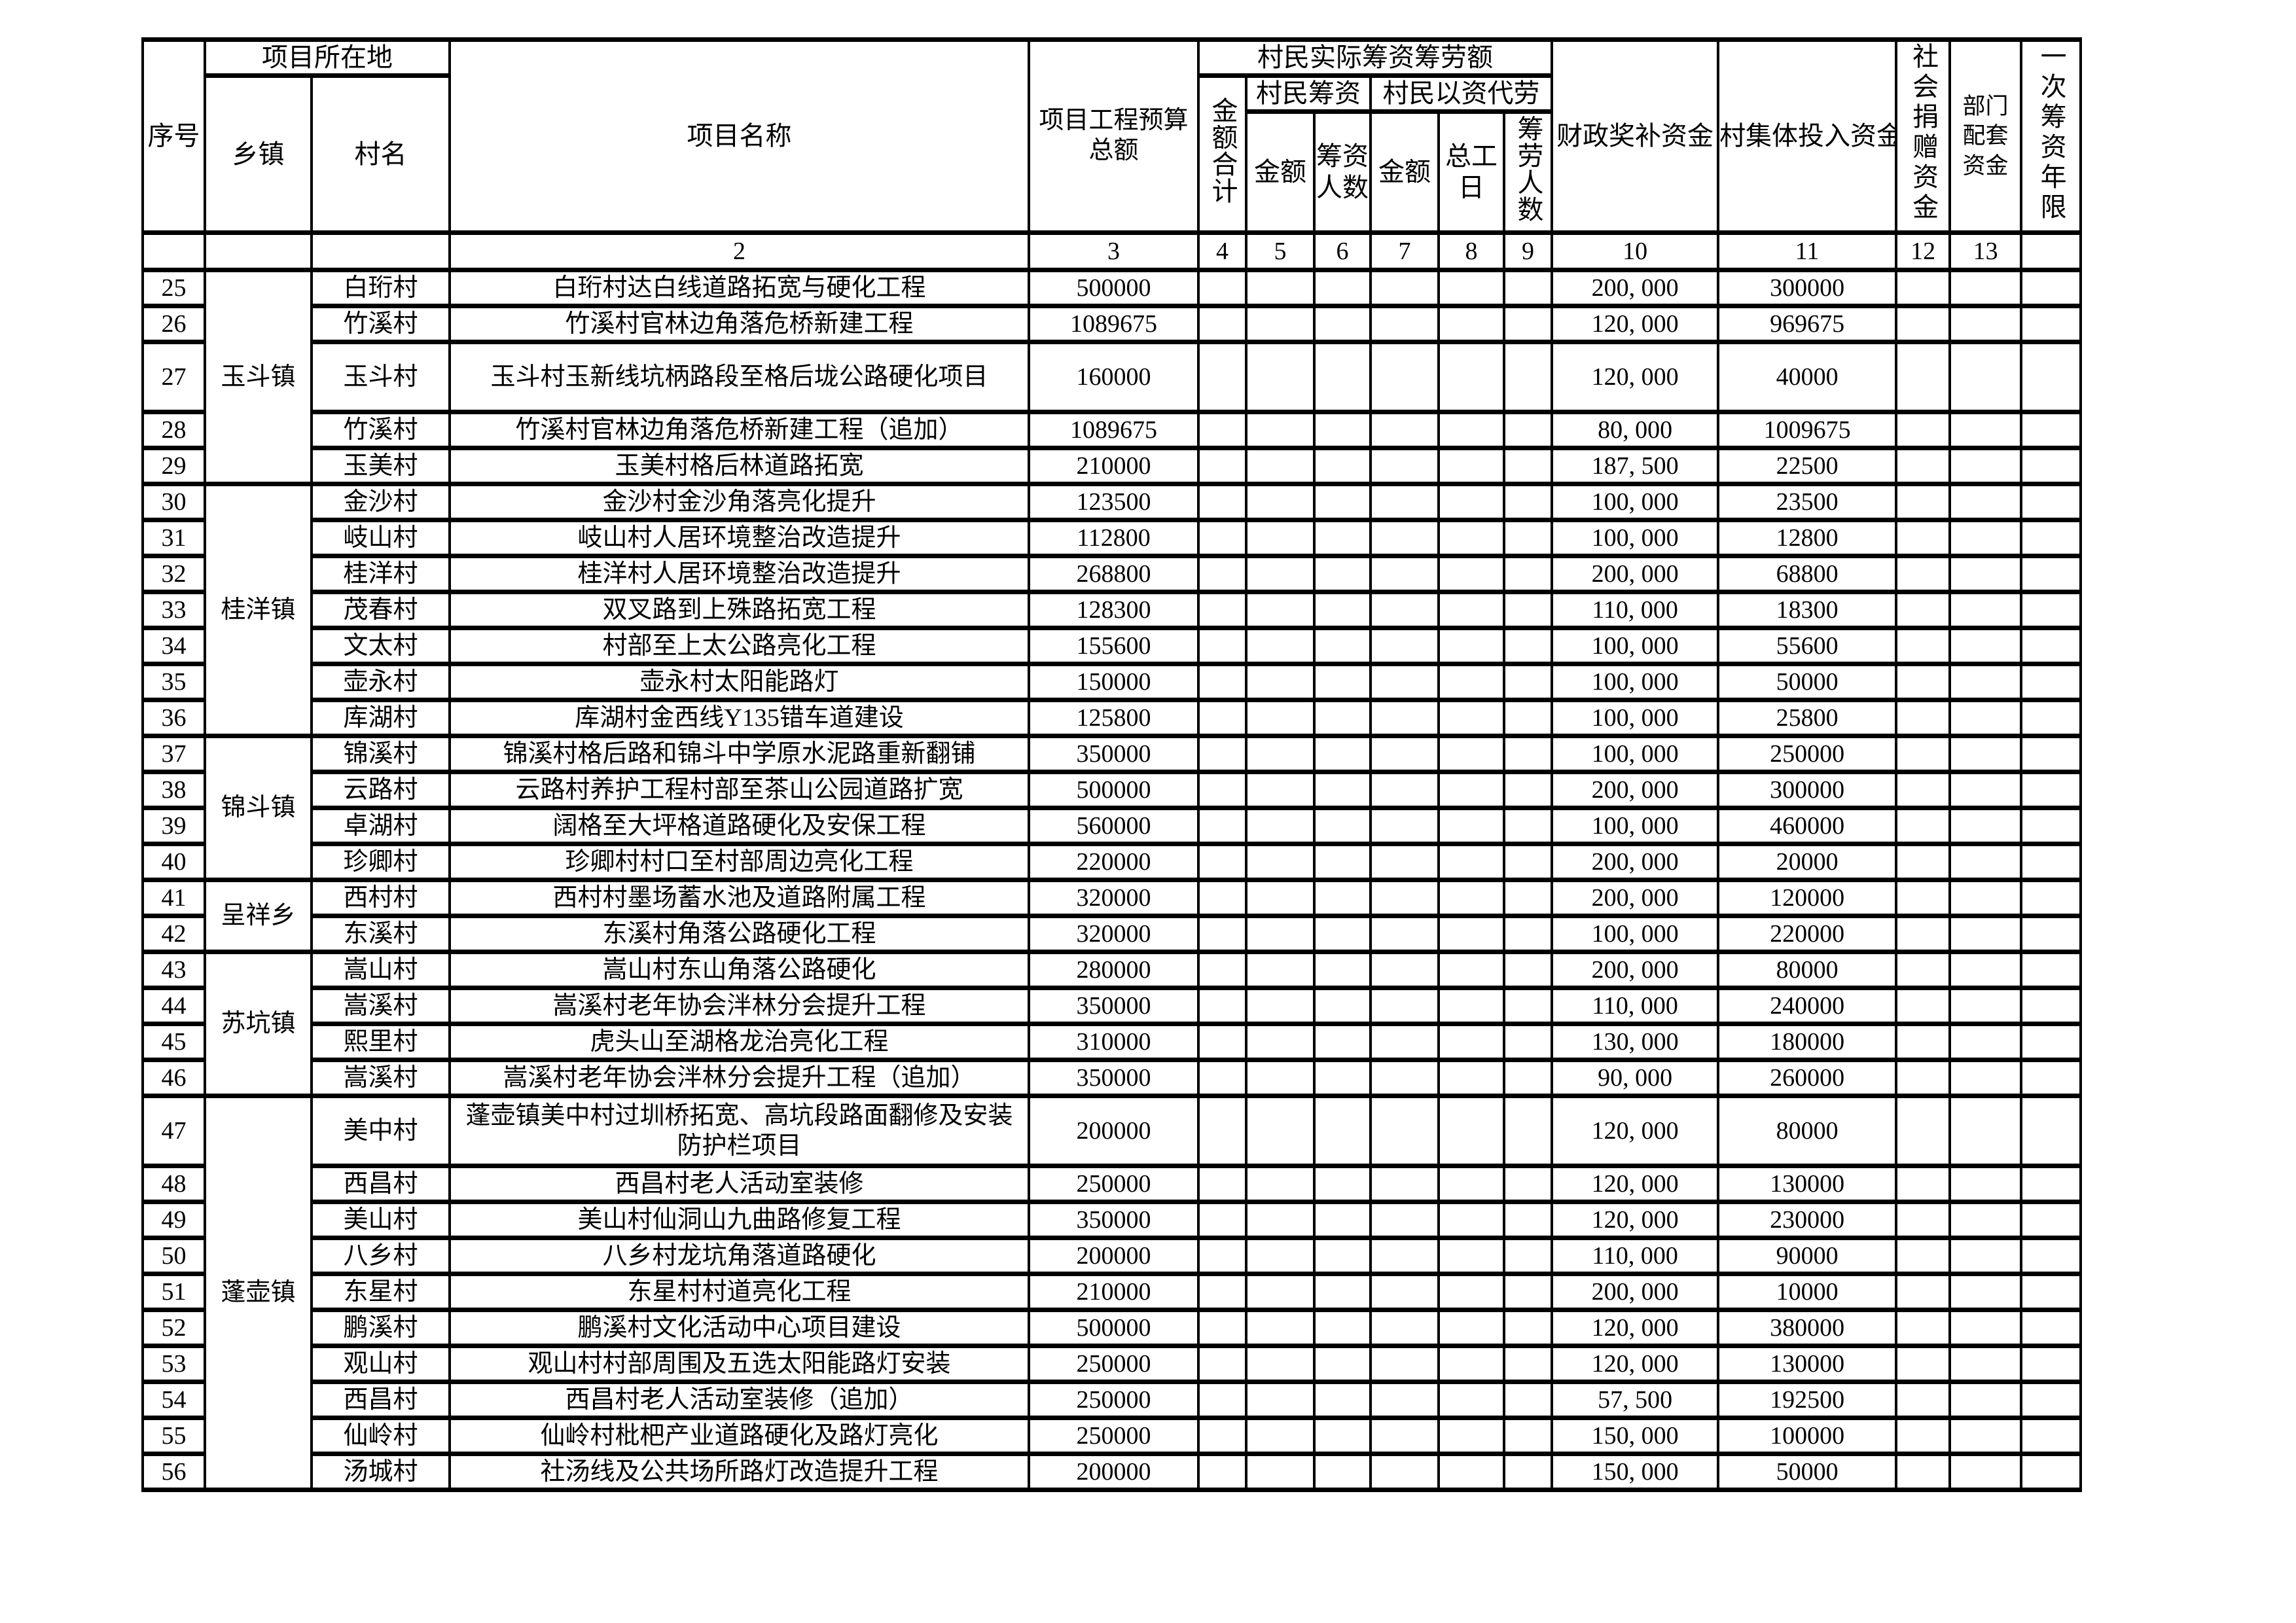 The image size is (2296, 1623). What do you see at coordinates (2051, 466) in the screenshot?
I see `cell-term` at bounding box center [2051, 466].